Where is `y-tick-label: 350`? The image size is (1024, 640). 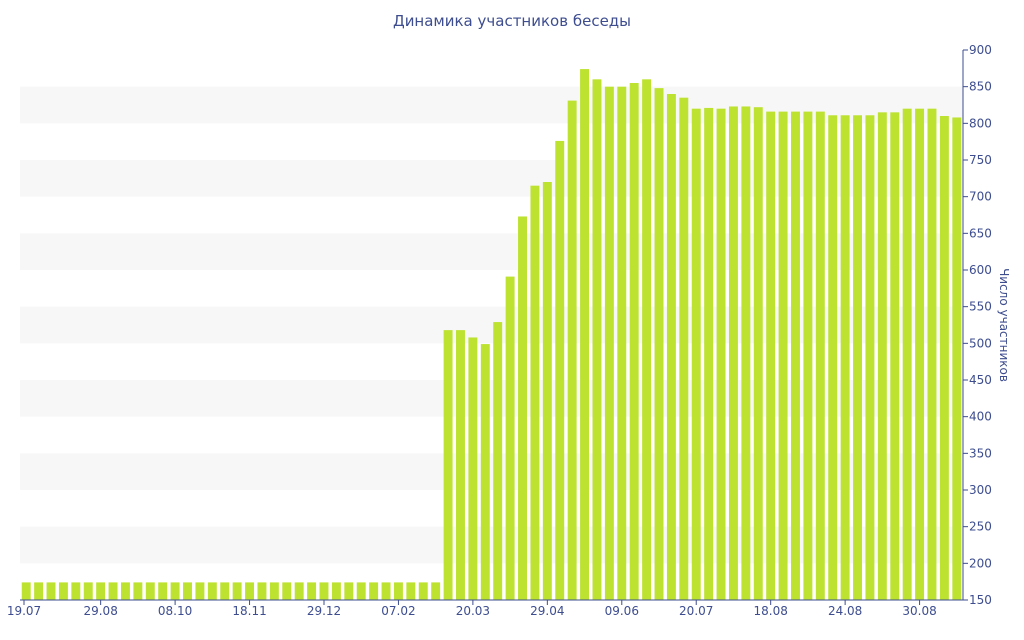
y-tick-label: 350 is located at coordinates (980, 453).